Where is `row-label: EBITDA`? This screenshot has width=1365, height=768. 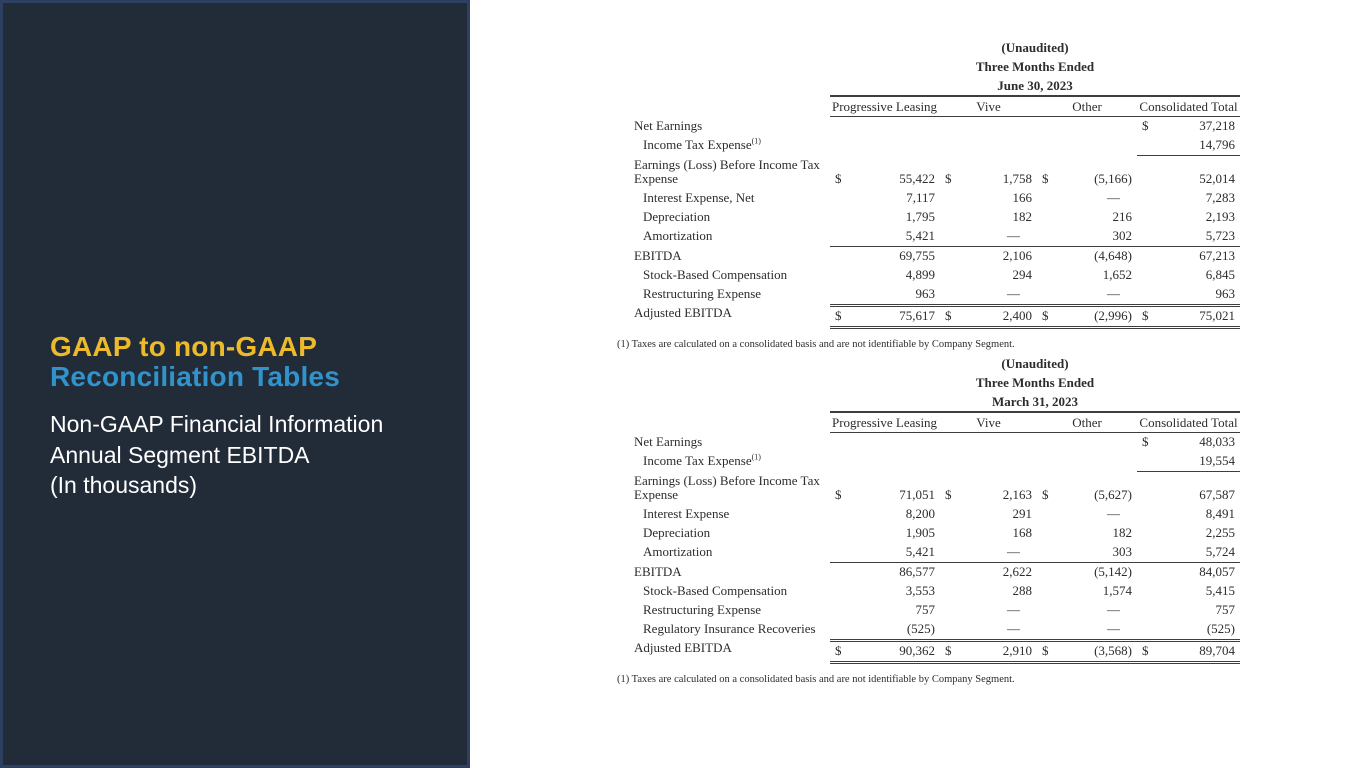
row-label: EBITDA is located at coordinates (658, 255).